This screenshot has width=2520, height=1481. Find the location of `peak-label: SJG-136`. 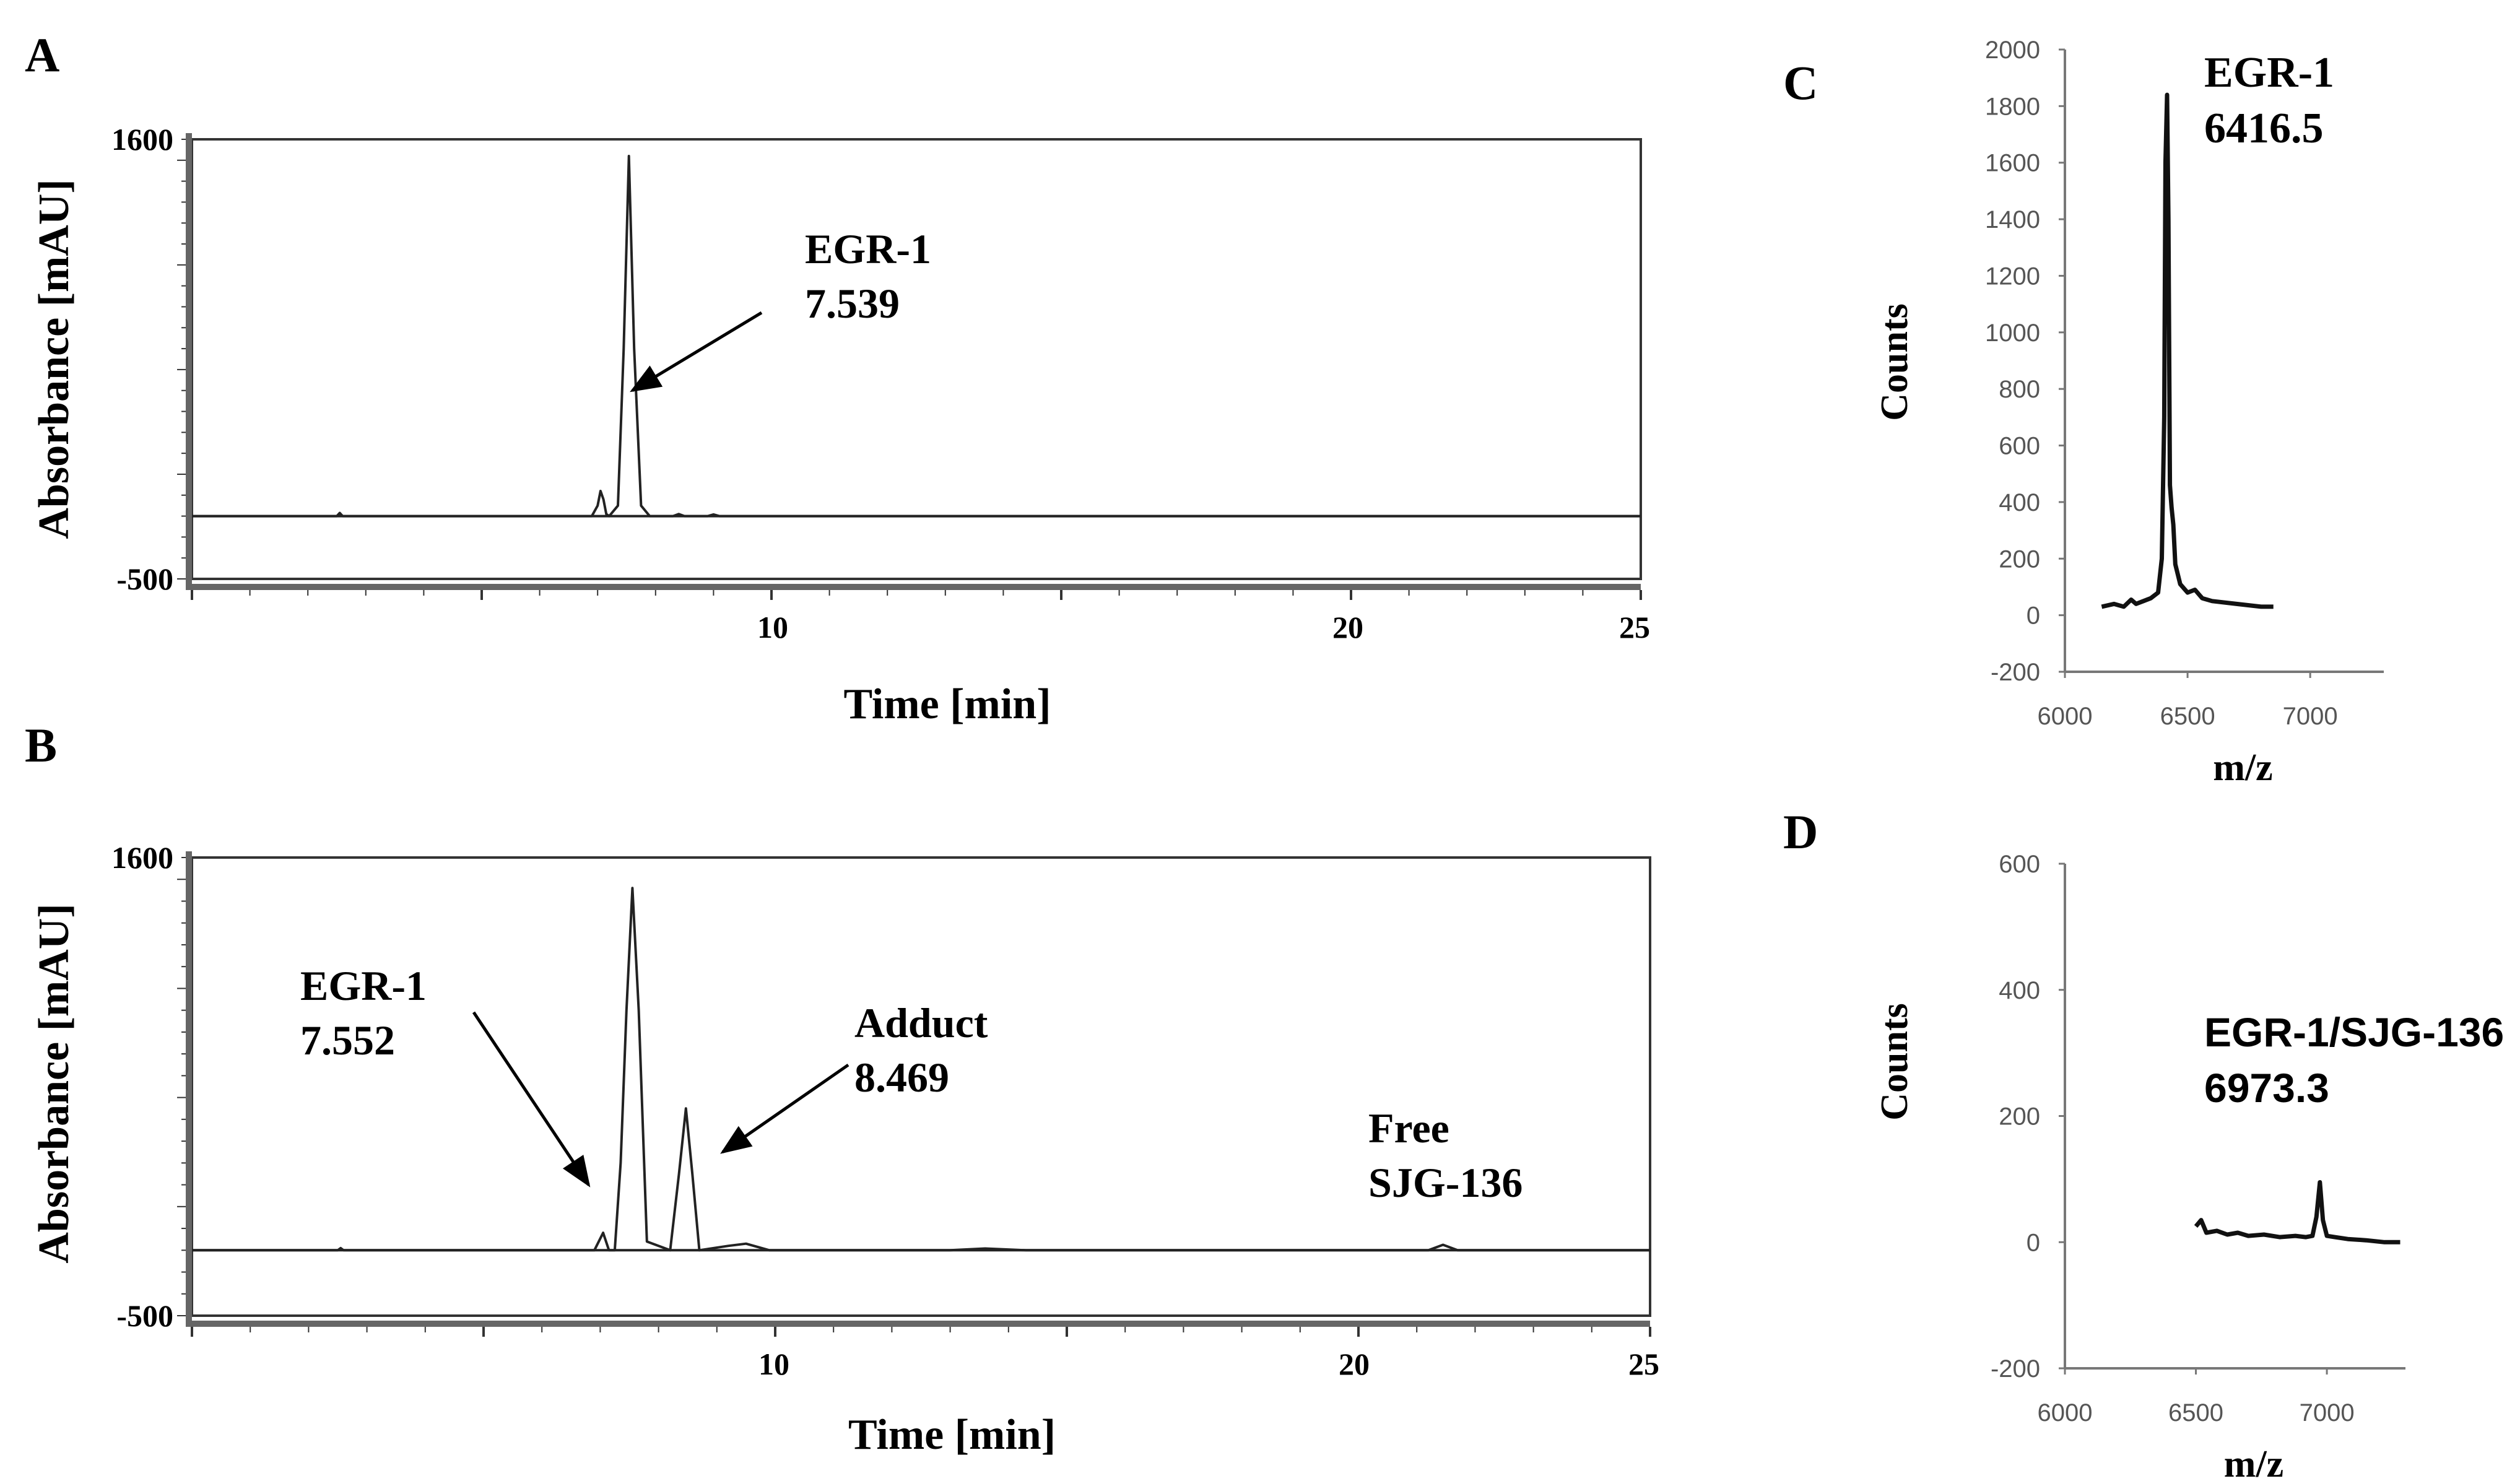

peak-label: SJG-136 is located at coordinates (1445, 1182).